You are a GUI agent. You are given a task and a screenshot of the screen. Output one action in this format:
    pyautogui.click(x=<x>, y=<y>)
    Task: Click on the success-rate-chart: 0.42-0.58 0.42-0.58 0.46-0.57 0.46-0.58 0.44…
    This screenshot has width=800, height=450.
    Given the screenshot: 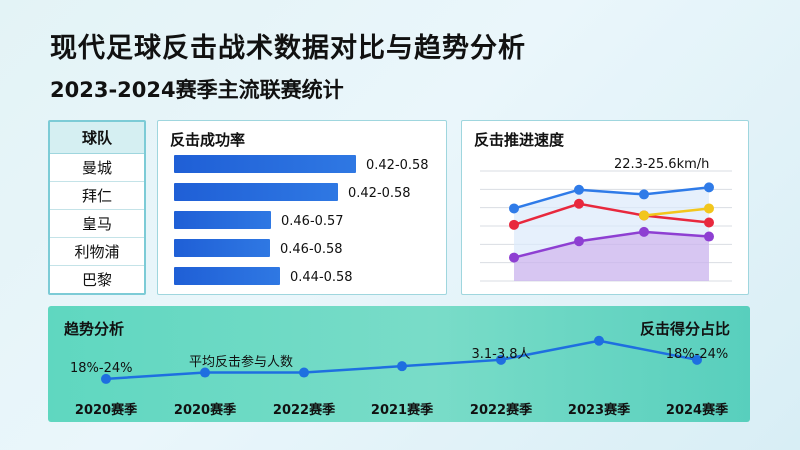 What is the action you would take?
    pyautogui.click(x=301, y=220)
    